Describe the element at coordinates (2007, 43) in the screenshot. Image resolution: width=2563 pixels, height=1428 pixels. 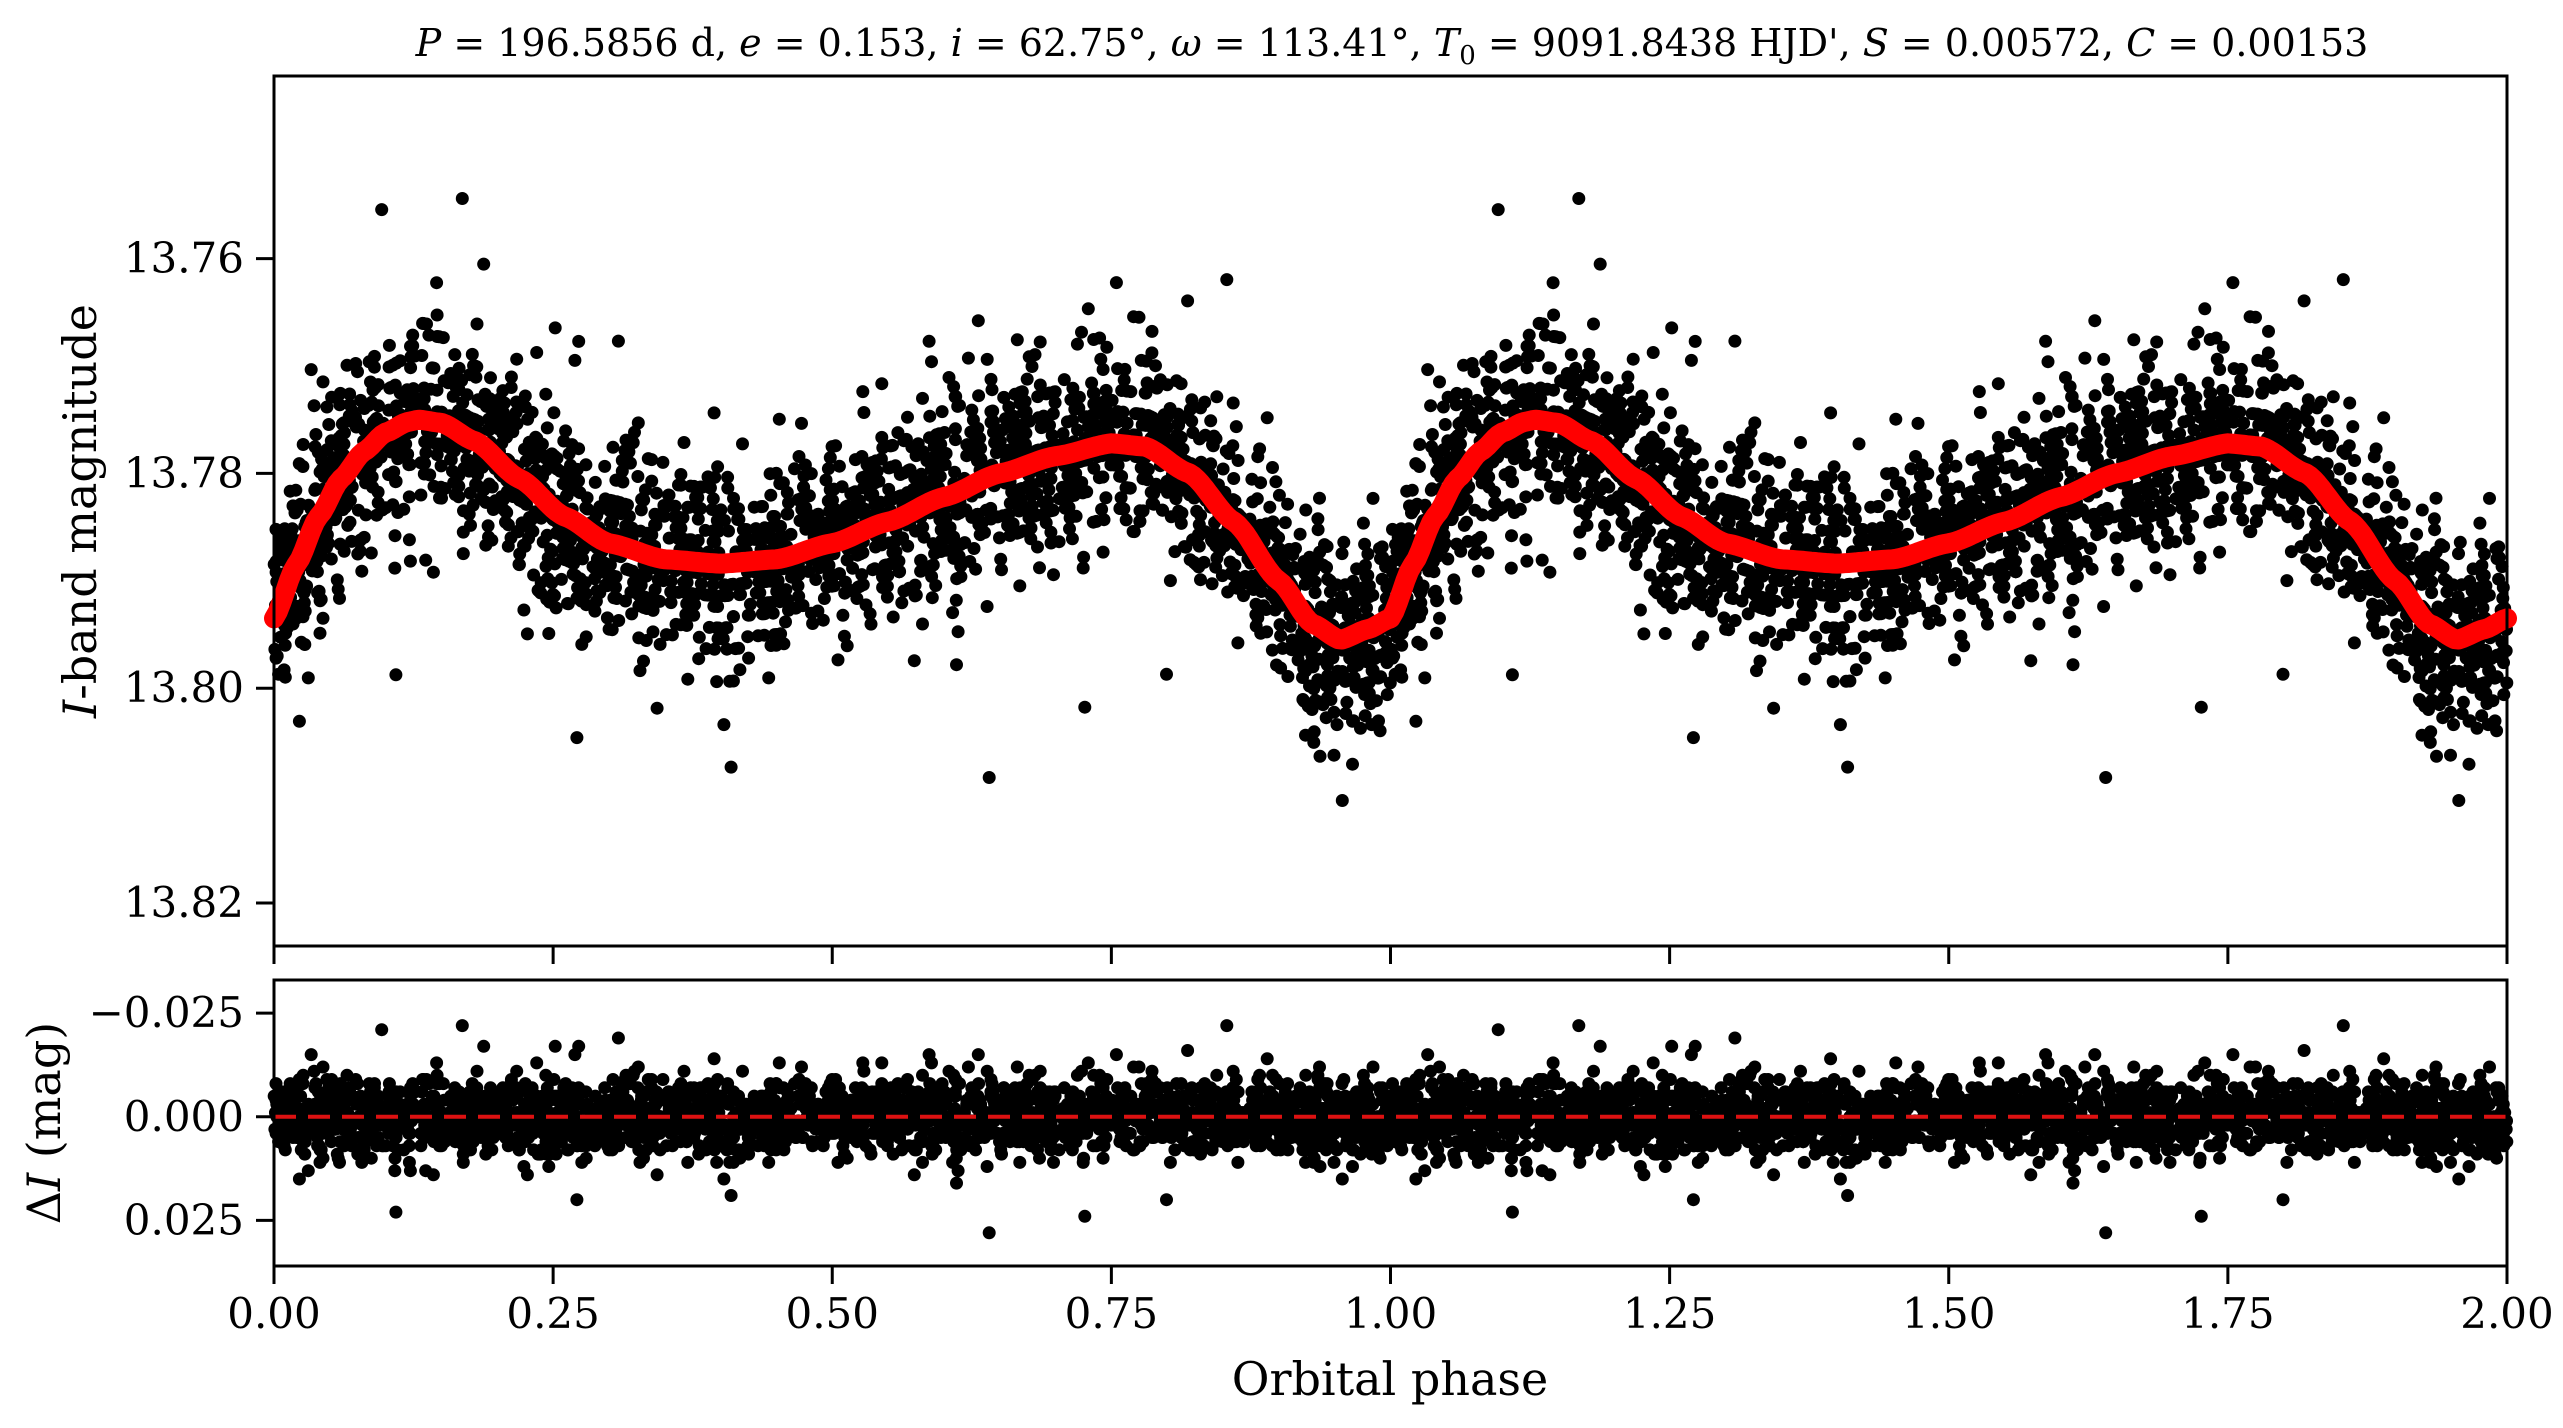
I see `title-s-value: = 0.00572,` at that location.